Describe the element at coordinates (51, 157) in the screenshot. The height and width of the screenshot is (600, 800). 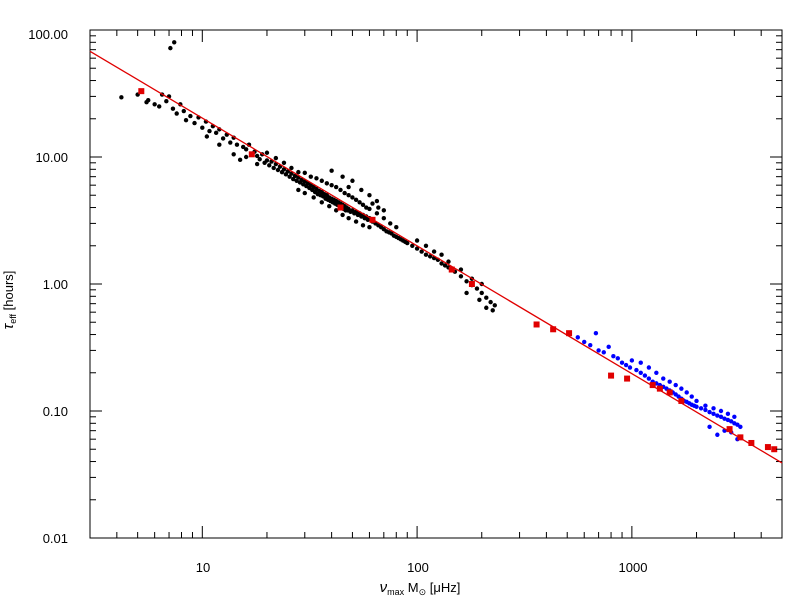
I see `y-tick-label-10: 10.00` at that location.